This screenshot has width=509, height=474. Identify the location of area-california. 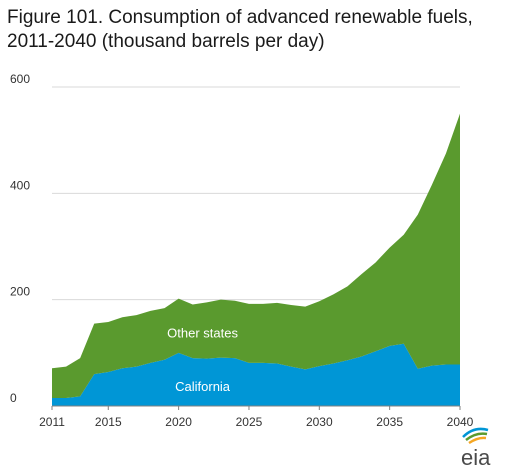
(256, 374).